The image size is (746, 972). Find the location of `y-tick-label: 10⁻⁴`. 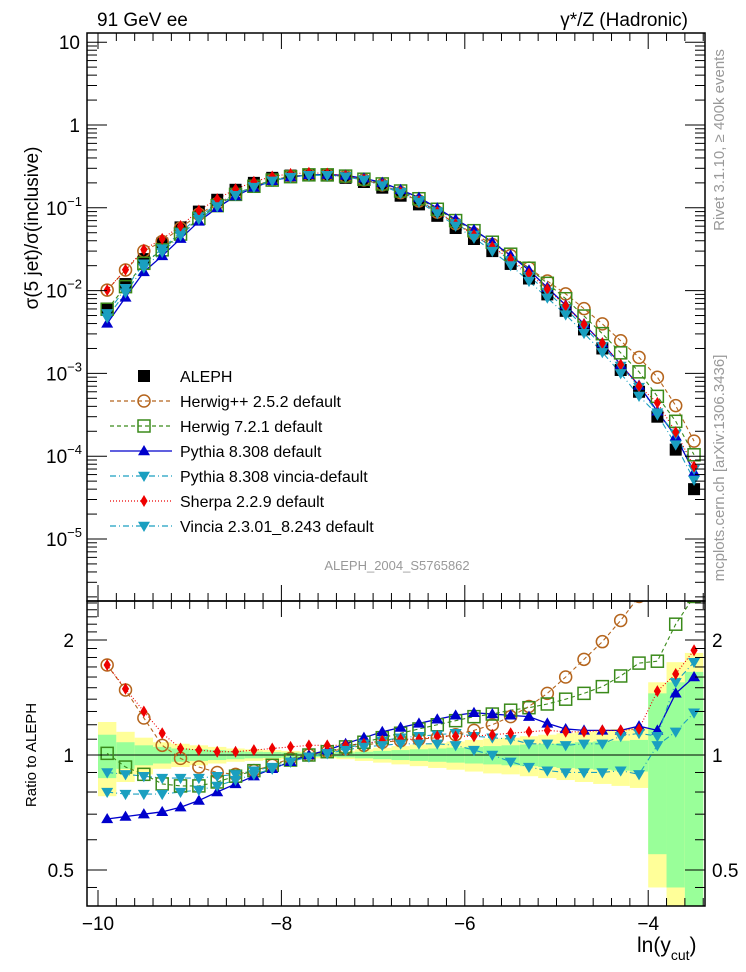

y-tick-label: 10⁻⁴ is located at coordinates (64, 455).